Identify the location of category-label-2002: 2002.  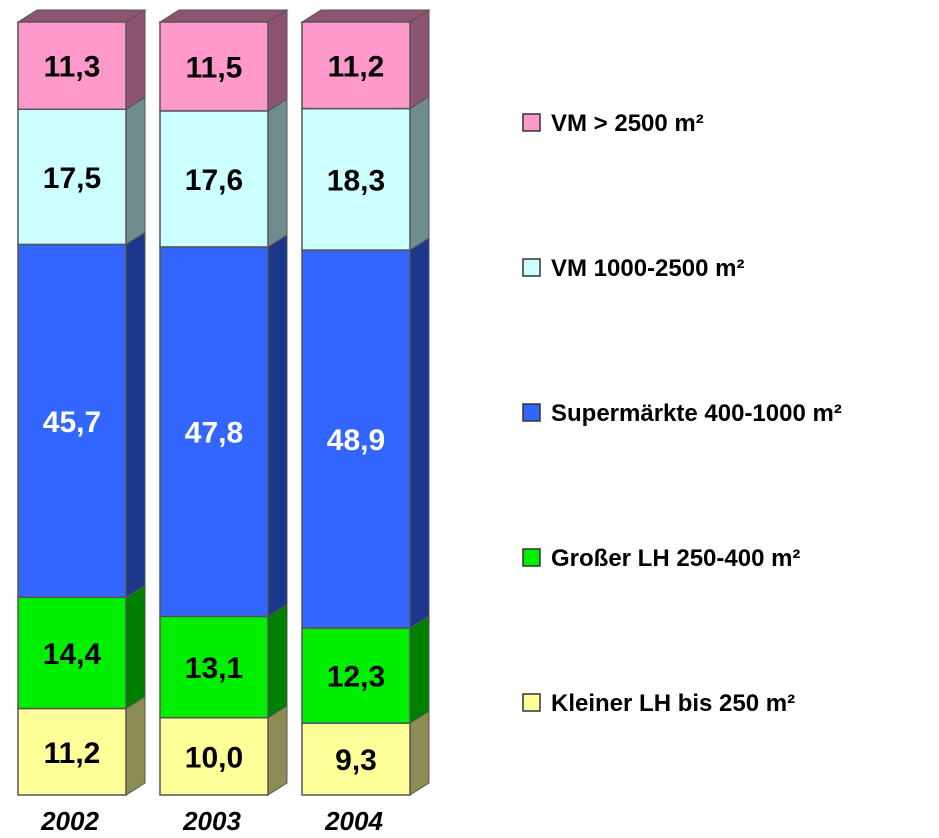
(69, 821).